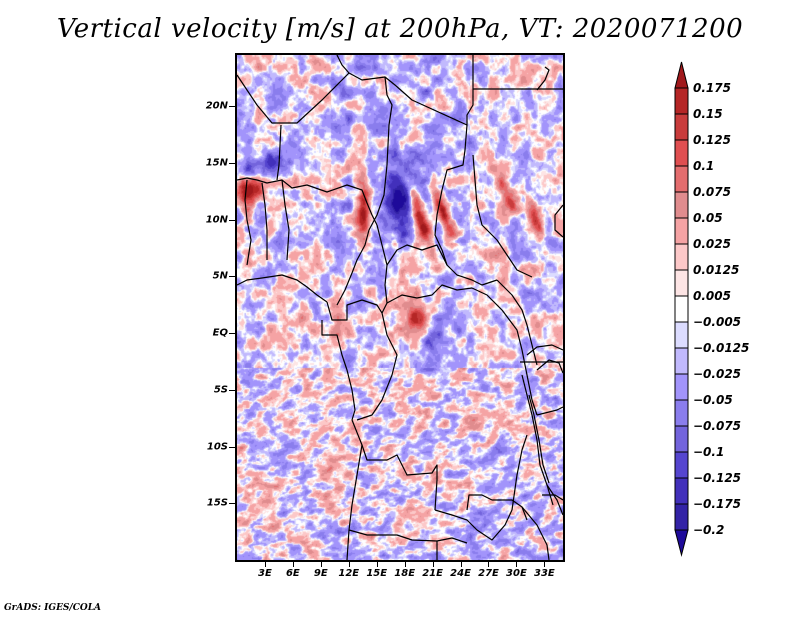 This screenshot has height=618, width=800. Describe the element at coordinates (709, 452) in the screenshot. I see `colorbar-label: −0.1` at that location.